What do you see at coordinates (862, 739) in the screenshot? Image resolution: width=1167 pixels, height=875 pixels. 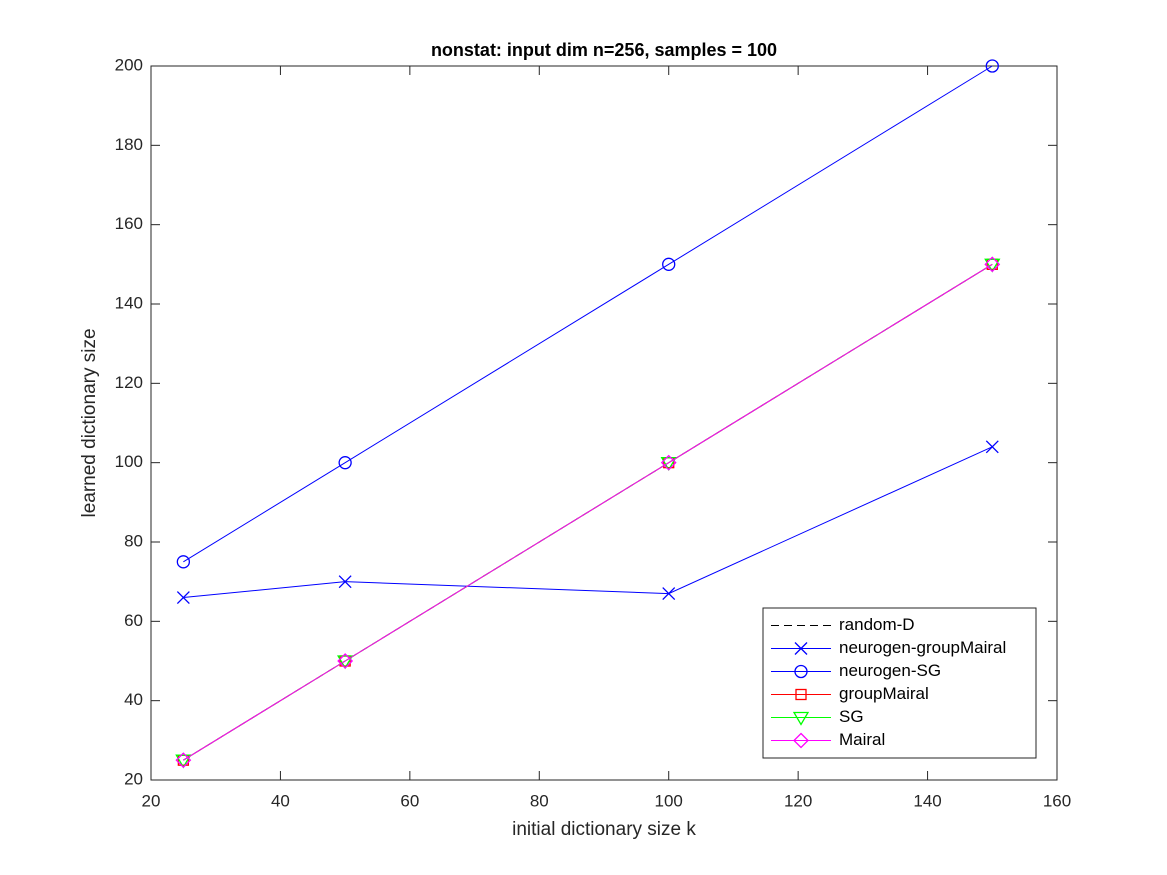 I see `legend-label: Mairal` at bounding box center [862, 739].